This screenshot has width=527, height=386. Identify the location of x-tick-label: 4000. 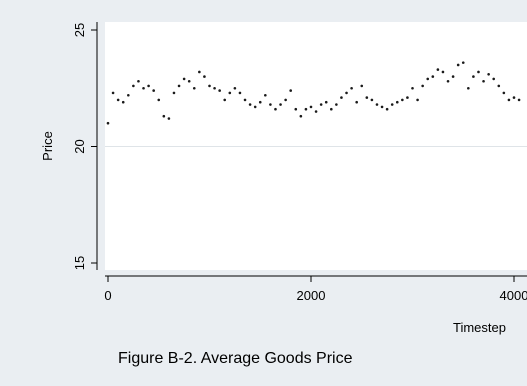
(513, 295).